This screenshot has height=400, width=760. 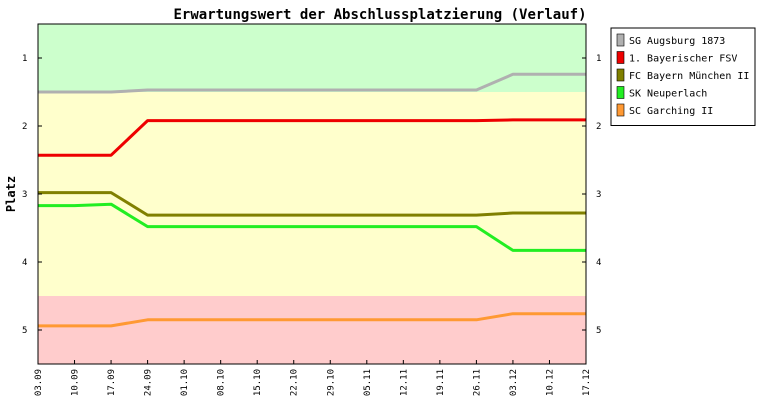 What do you see at coordinates (404, 382) in the screenshot?
I see `x-tick-label: 12.11` at bounding box center [404, 382].